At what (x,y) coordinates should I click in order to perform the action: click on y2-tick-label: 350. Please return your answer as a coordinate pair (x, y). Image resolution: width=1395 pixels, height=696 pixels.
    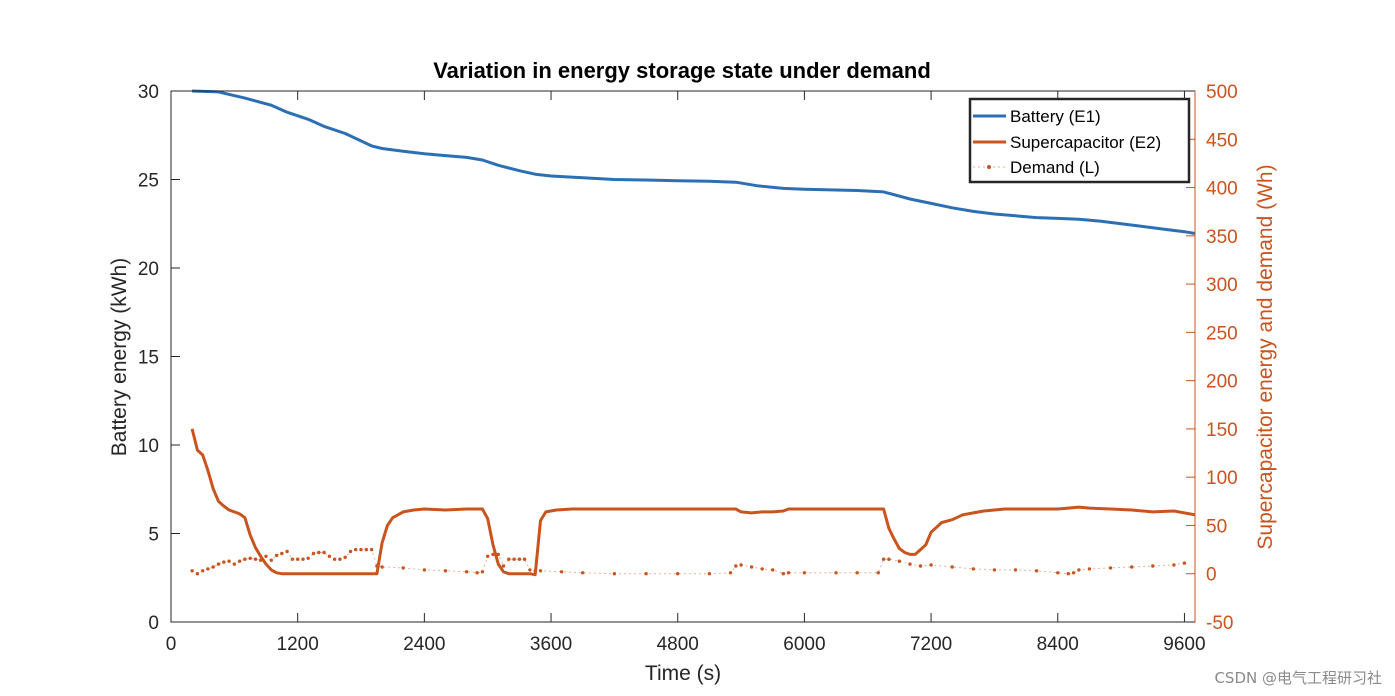
    Looking at the image, I should click on (1222, 237).